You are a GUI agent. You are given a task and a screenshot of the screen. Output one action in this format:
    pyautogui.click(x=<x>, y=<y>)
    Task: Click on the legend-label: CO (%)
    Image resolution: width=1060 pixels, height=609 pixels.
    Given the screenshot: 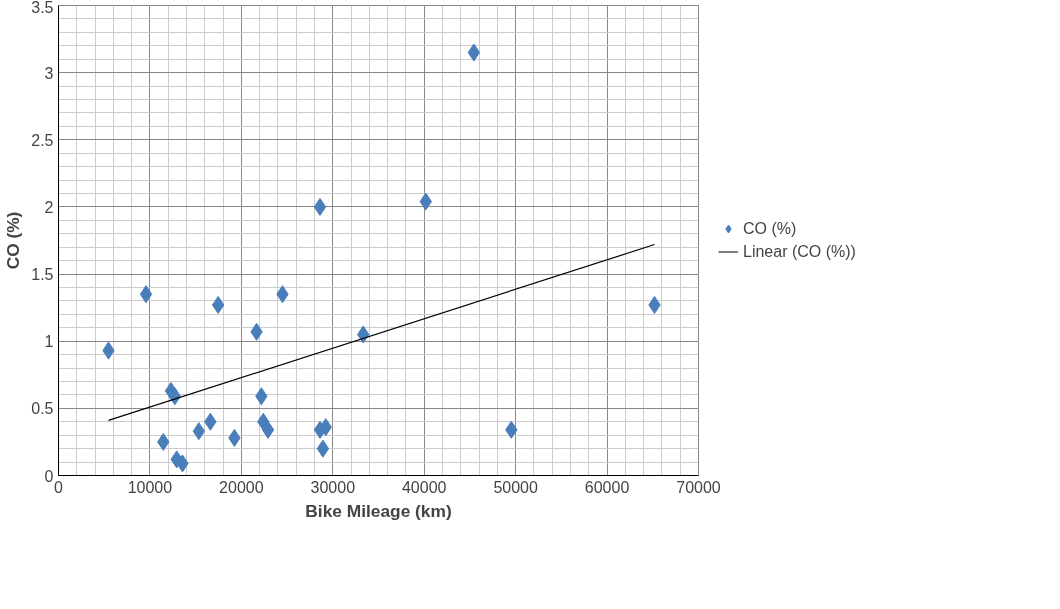 What is the action you would take?
    pyautogui.click(x=770, y=228)
    